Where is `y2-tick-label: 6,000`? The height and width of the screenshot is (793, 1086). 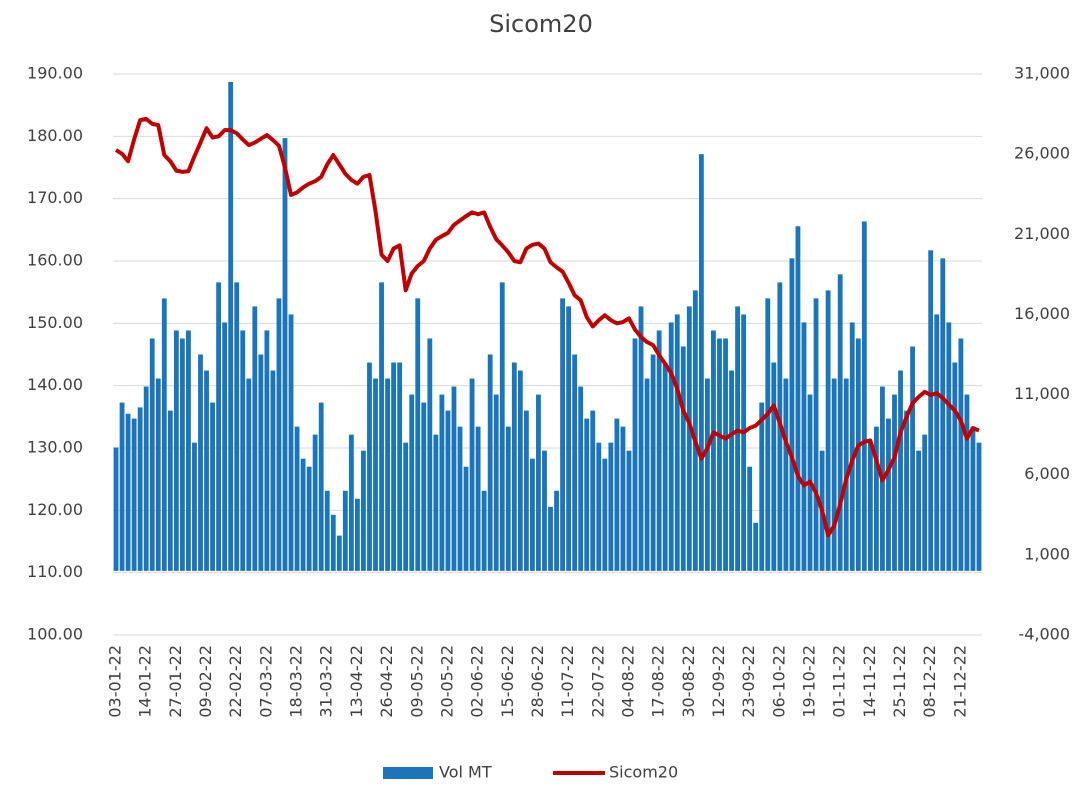
y2-tick-label: 6,000 is located at coordinates (1047, 473).